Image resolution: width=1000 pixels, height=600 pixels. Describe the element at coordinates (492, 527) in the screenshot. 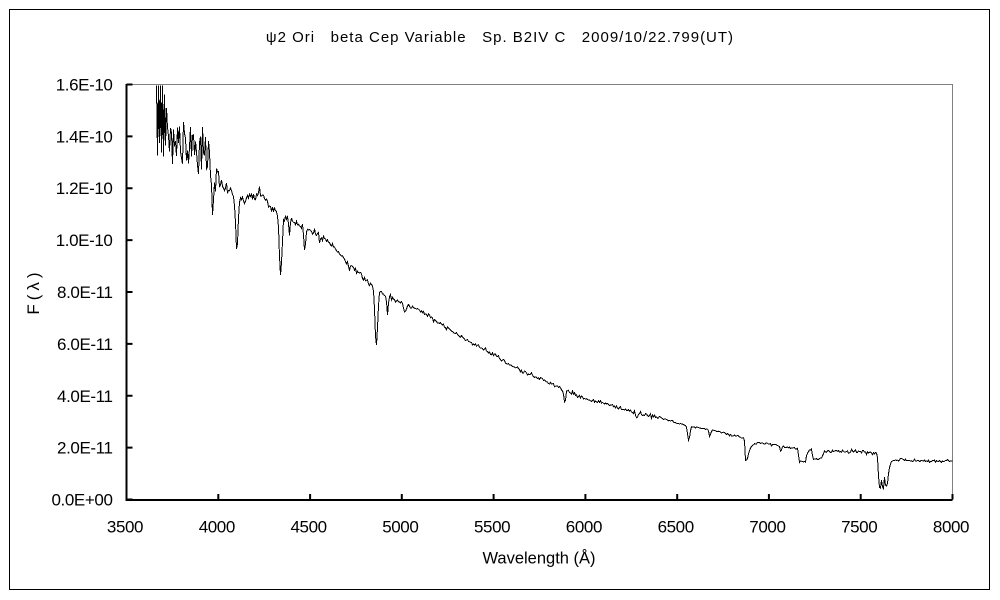

I see `svg-text: 5500` at that location.